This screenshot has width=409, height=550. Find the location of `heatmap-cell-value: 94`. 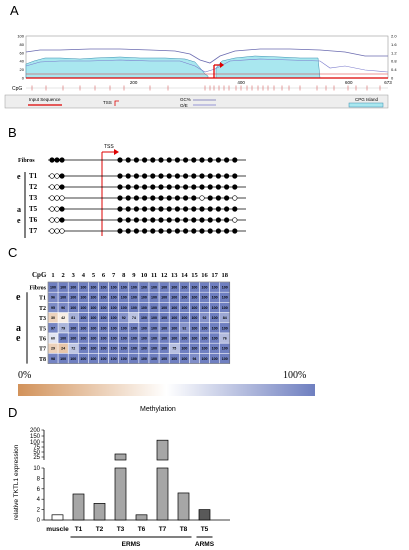

heatmap-cell-value: 94 is located at coordinates (194, 359).